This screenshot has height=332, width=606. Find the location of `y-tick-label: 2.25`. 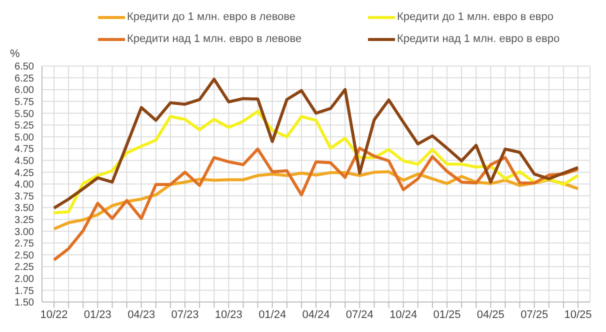

y-tick-label: 2.25 is located at coordinates (24, 268).